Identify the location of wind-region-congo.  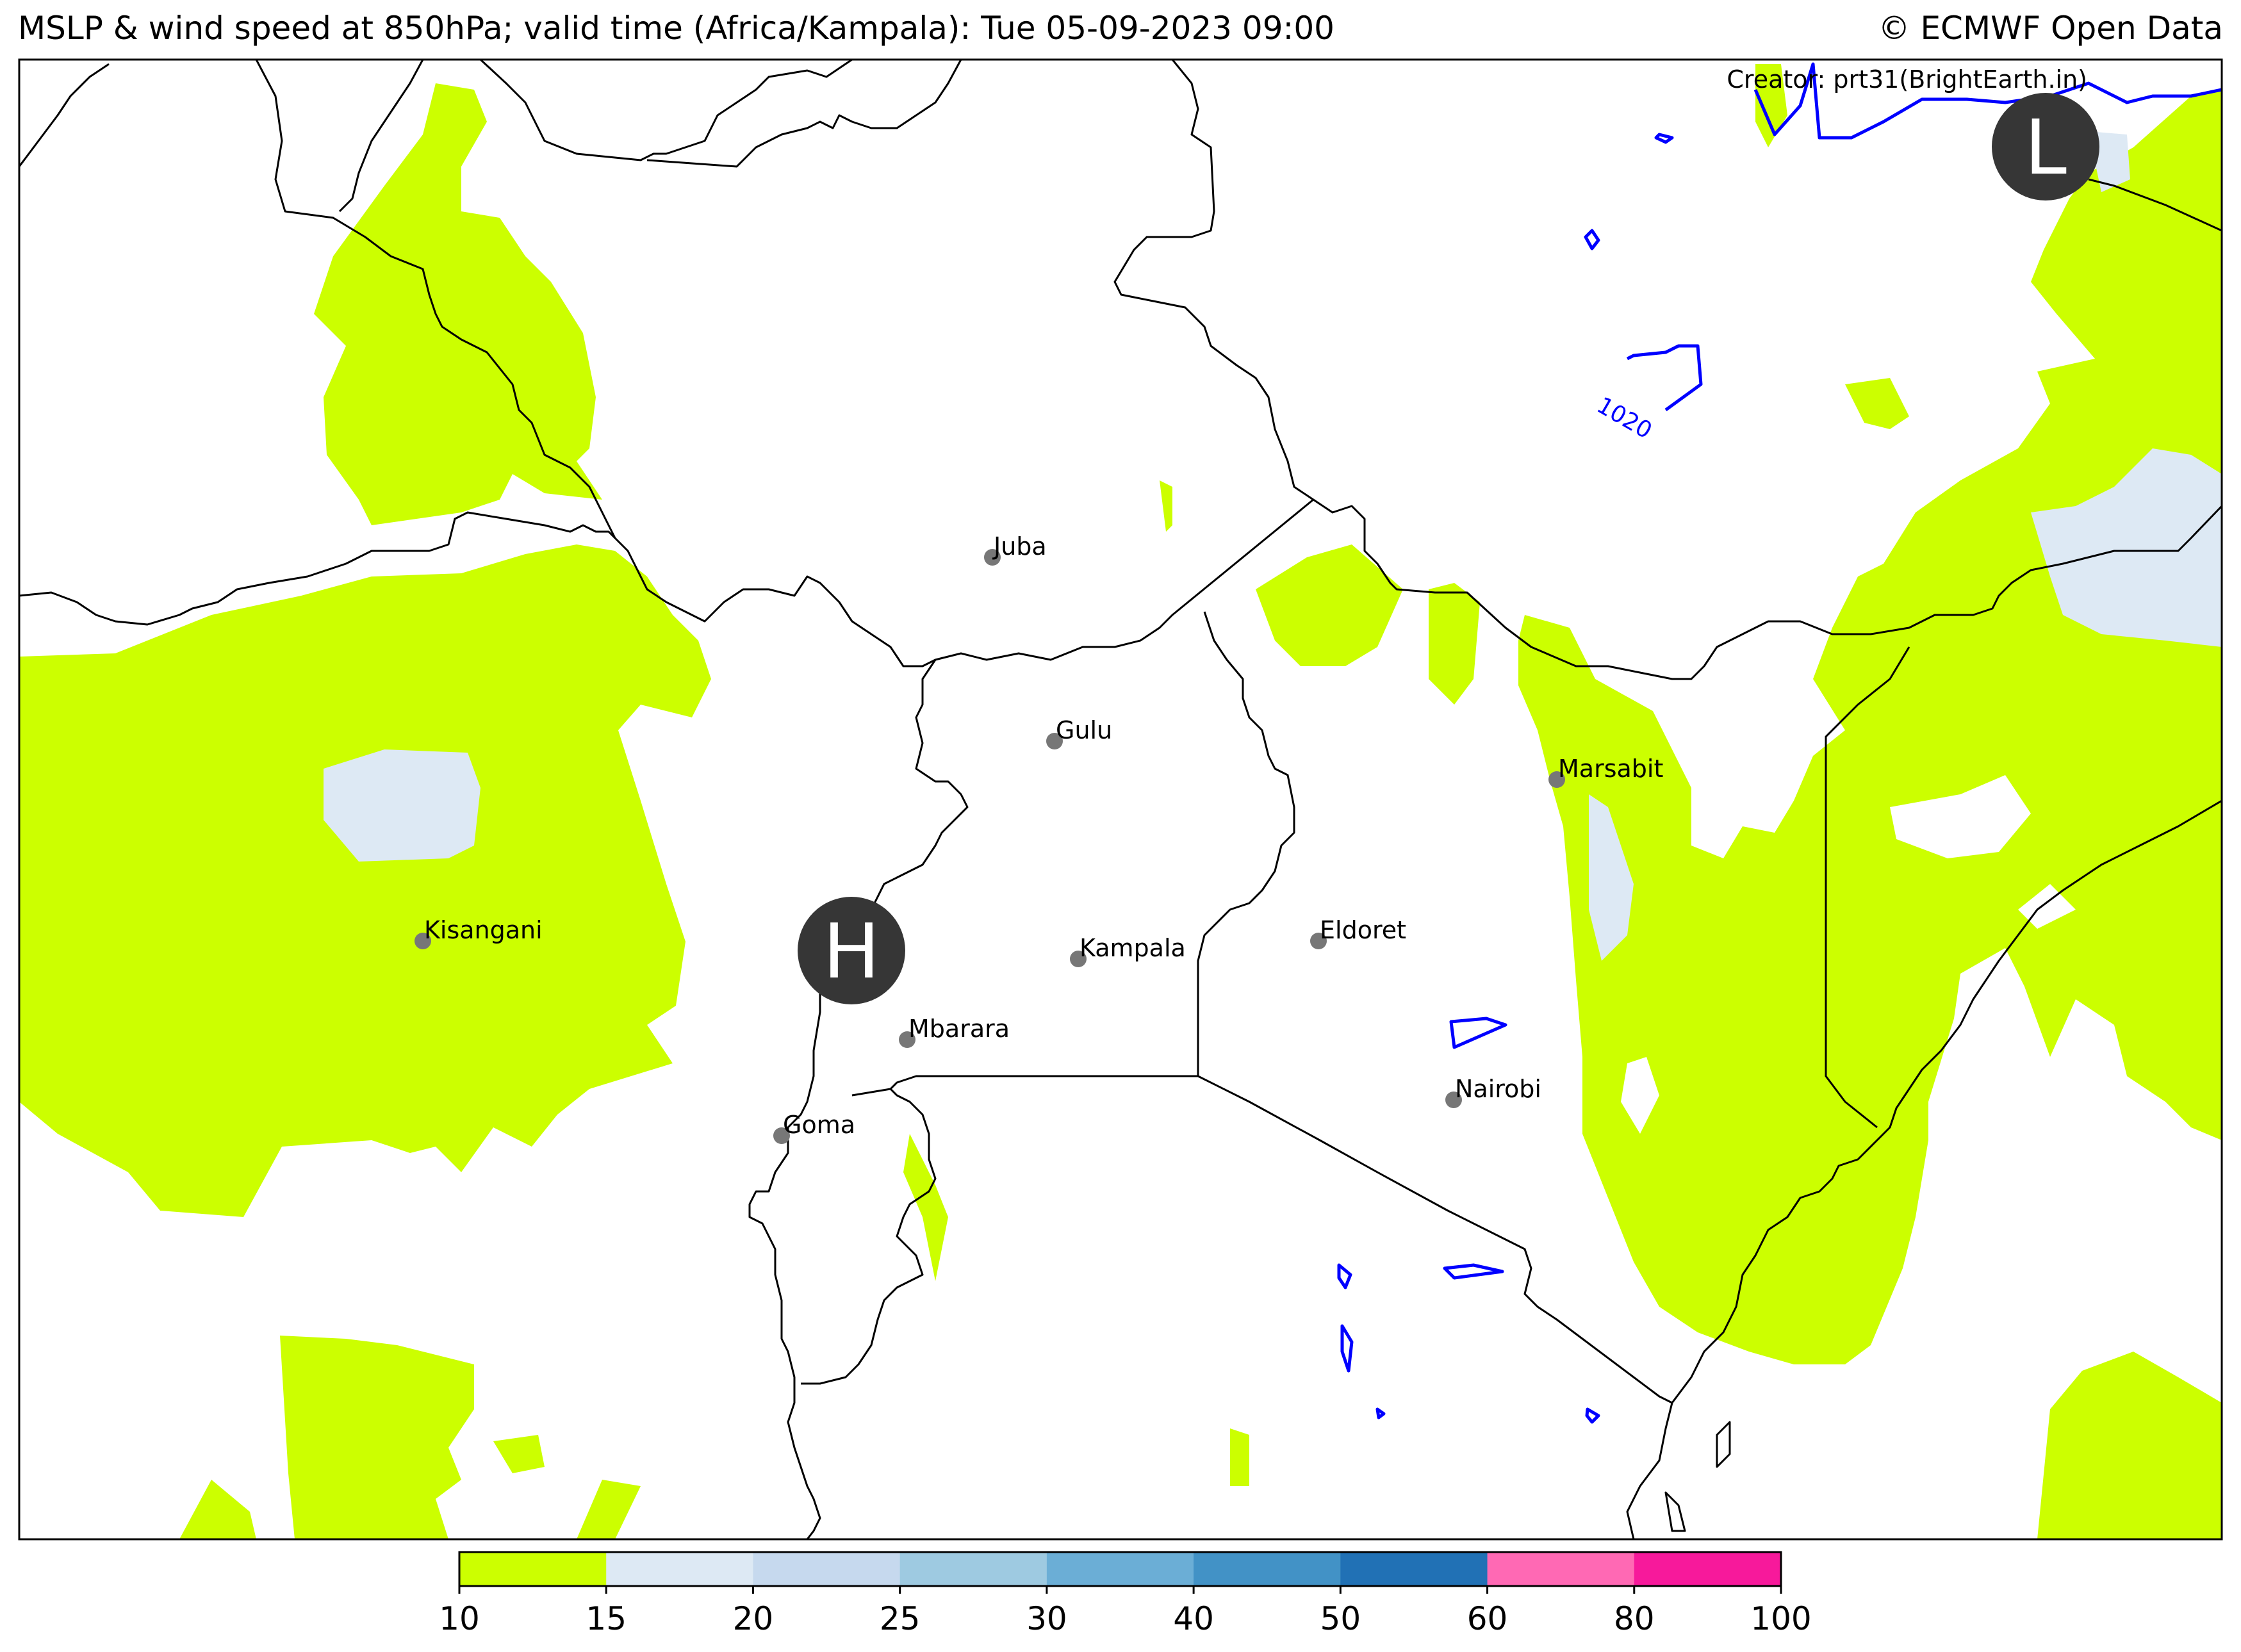
(365, 880).